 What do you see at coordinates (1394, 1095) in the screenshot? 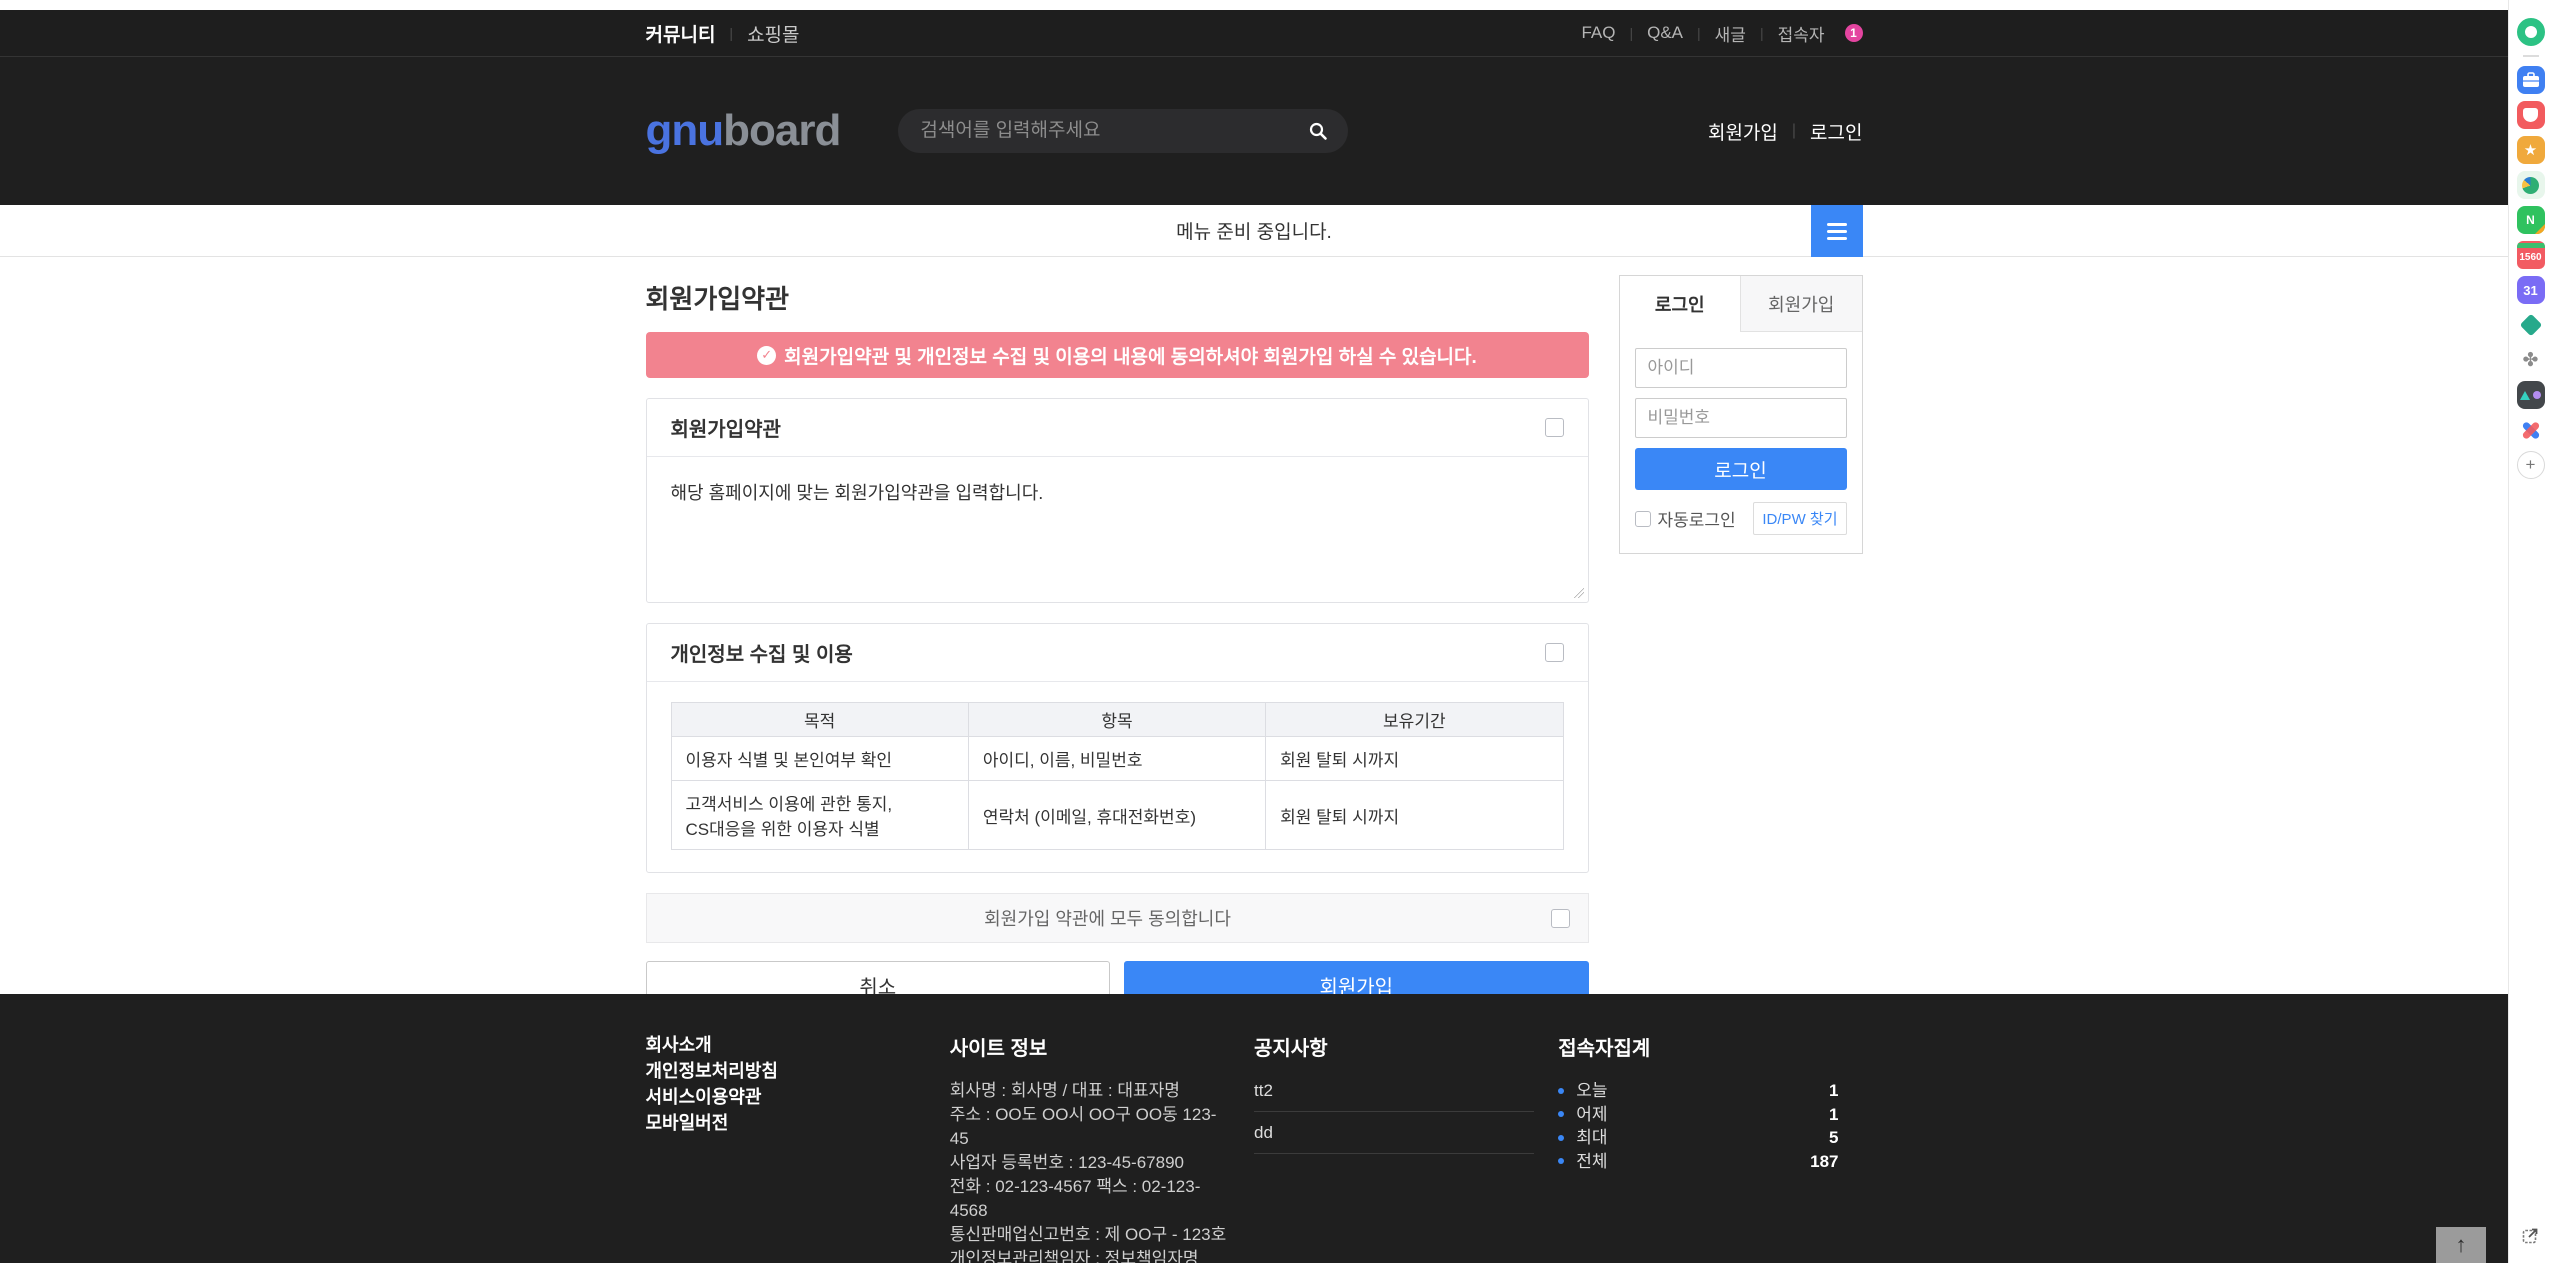
I see `notice-item: tt2` at bounding box center [1394, 1095].